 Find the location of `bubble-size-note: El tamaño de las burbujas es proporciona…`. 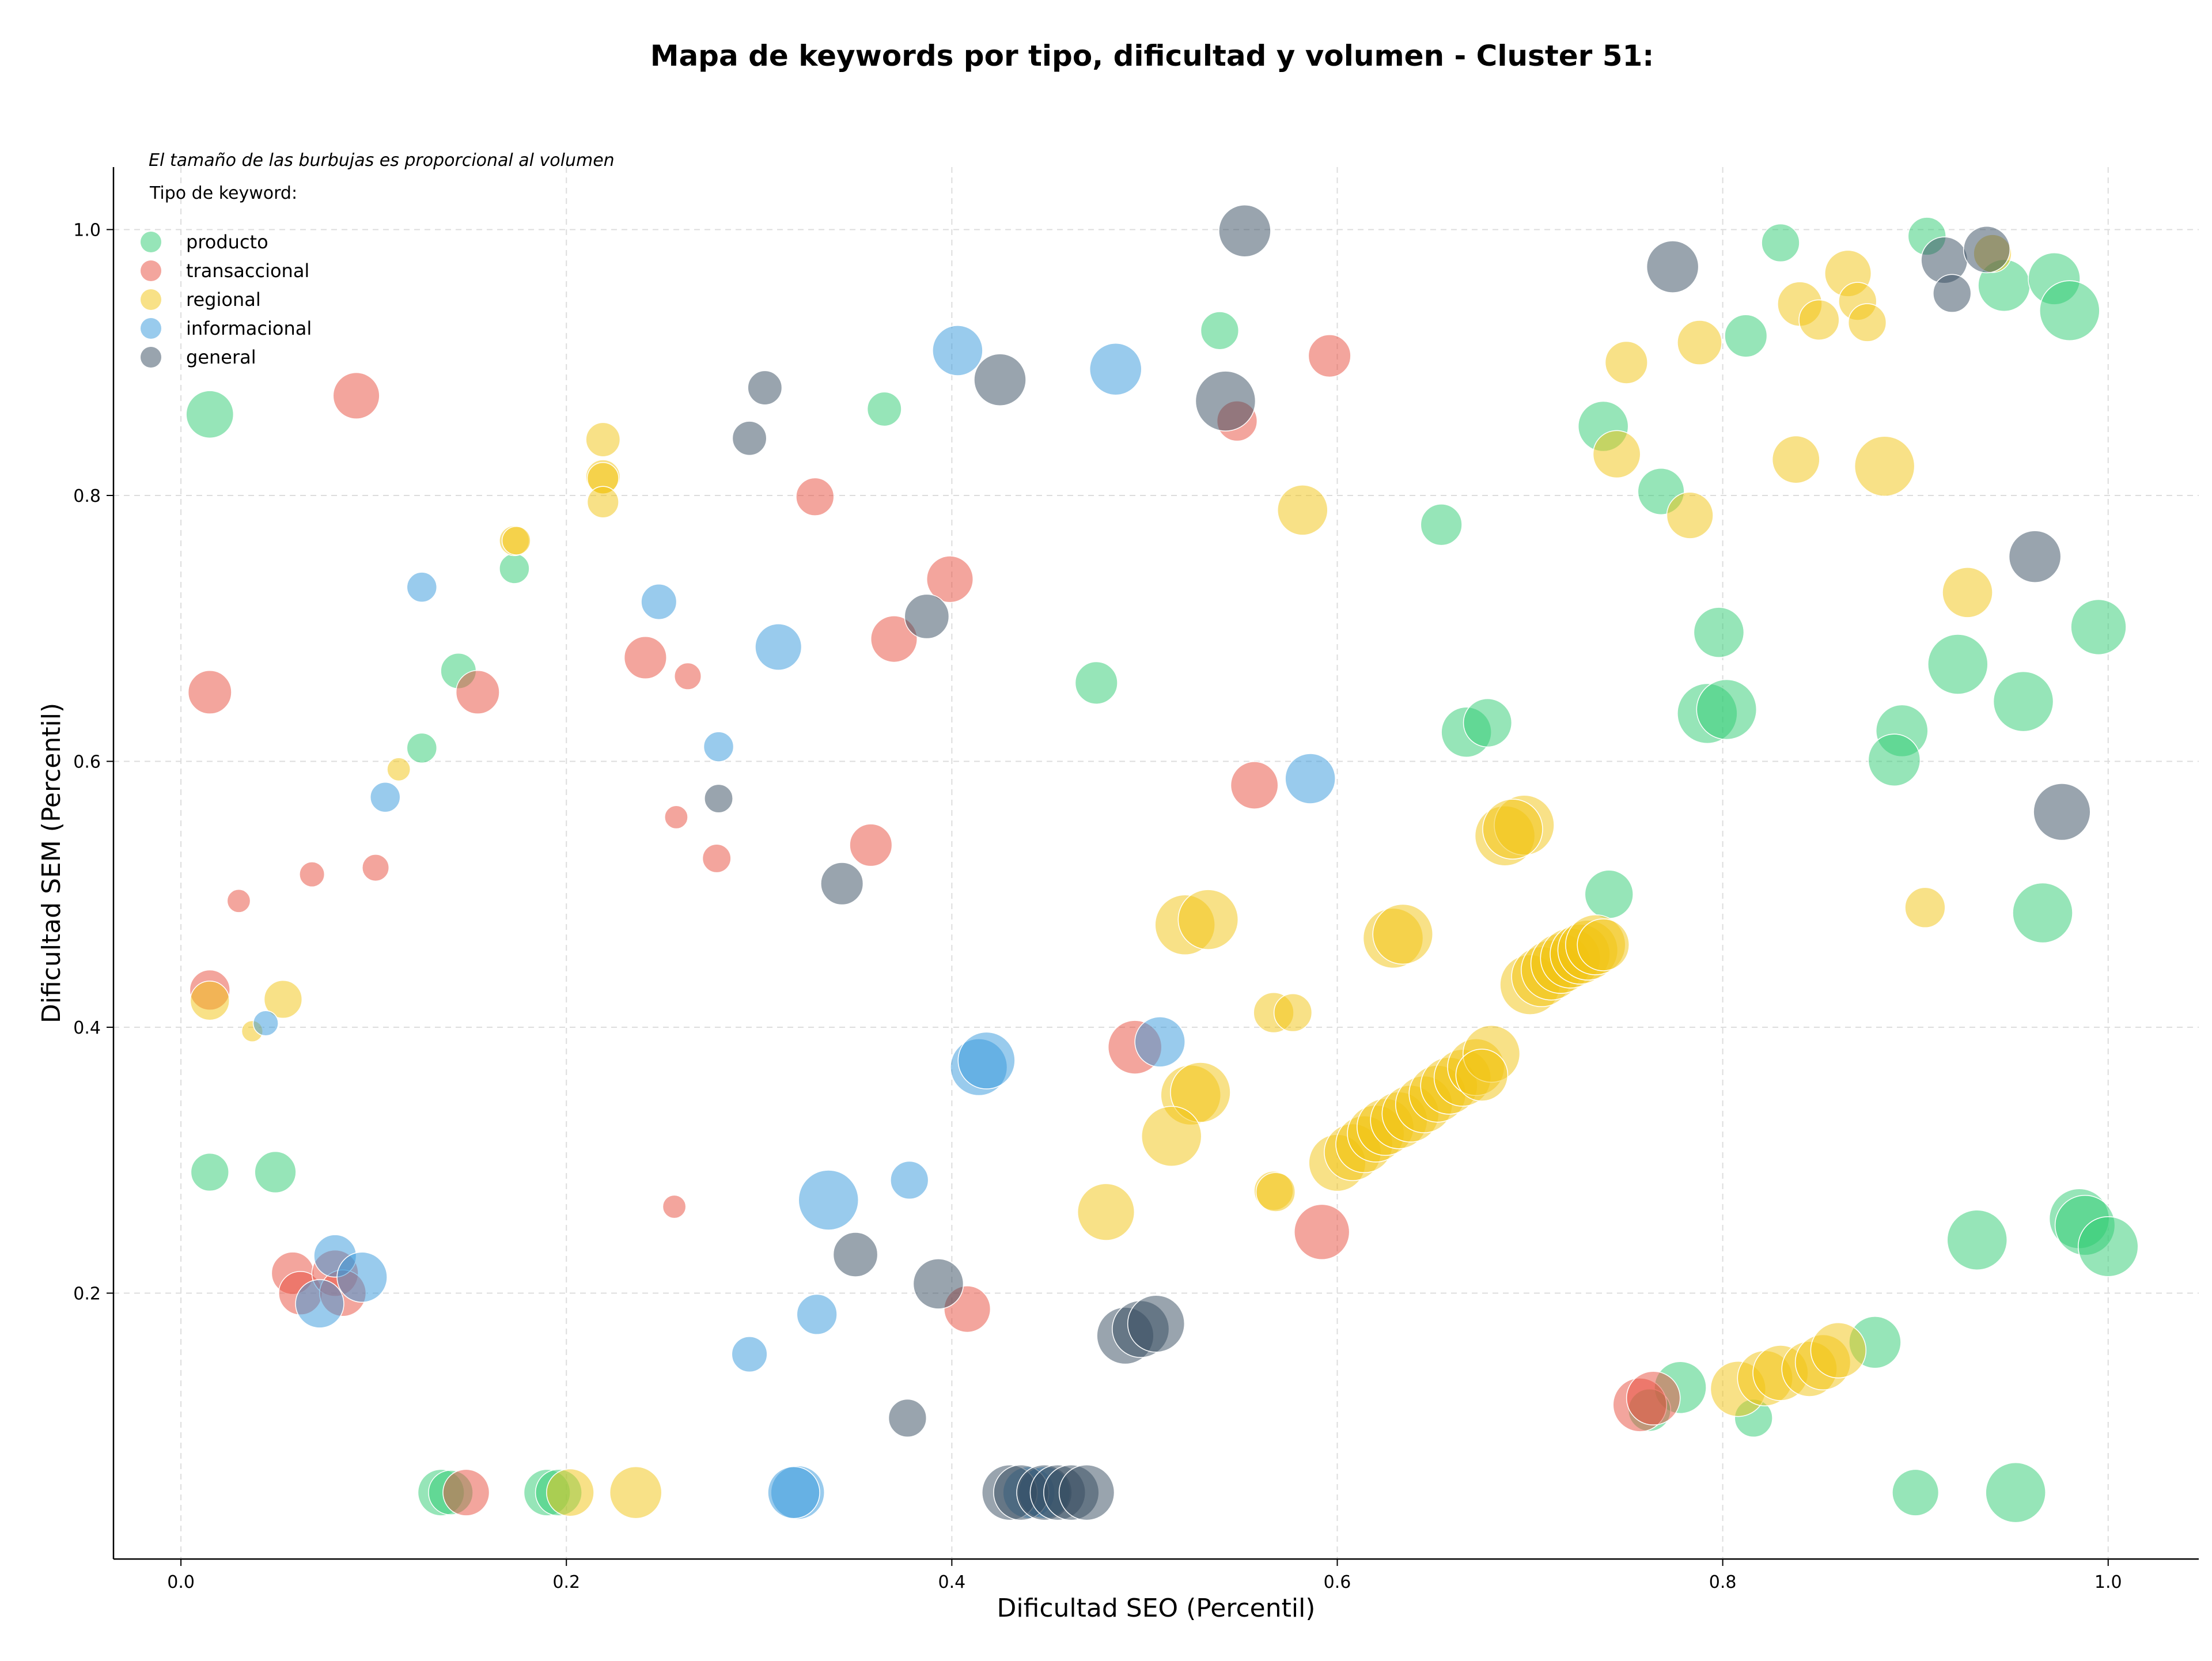

bubble-size-note: El tamaño de las burbujas es proporciona… is located at coordinates (382, 160).